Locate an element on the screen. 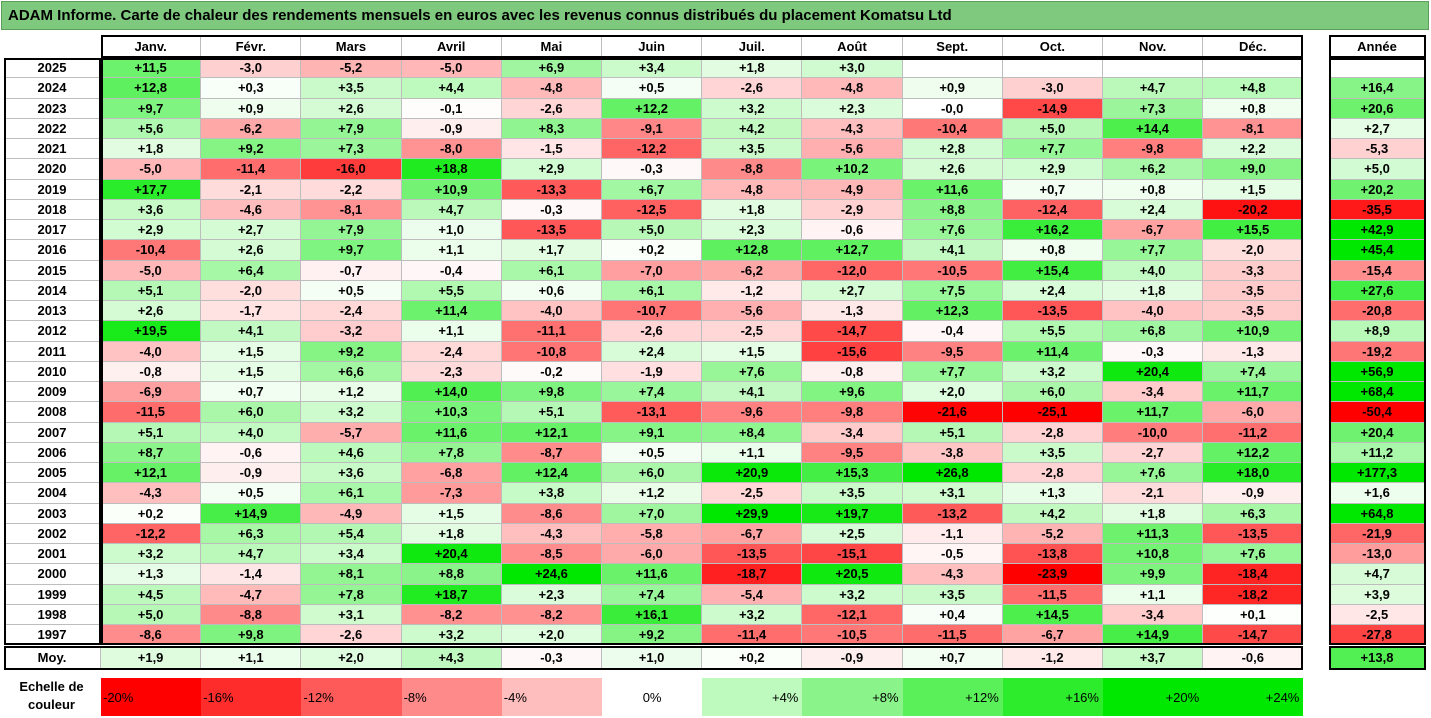 The width and height of the screenshot is (1431, 718). heatmap-cell: -0,1 is located at coordinates (451, 108).